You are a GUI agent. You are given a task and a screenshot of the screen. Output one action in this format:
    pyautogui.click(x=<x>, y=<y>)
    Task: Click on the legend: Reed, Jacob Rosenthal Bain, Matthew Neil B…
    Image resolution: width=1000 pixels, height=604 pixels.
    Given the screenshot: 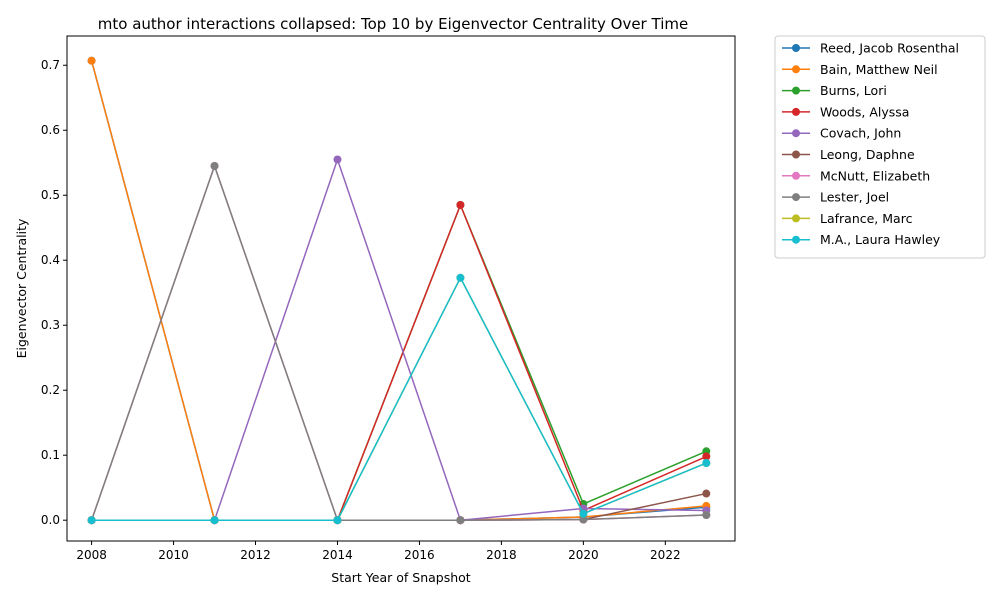 What is the action you would take?
    pyautogui.click(x=880, y=147)
    